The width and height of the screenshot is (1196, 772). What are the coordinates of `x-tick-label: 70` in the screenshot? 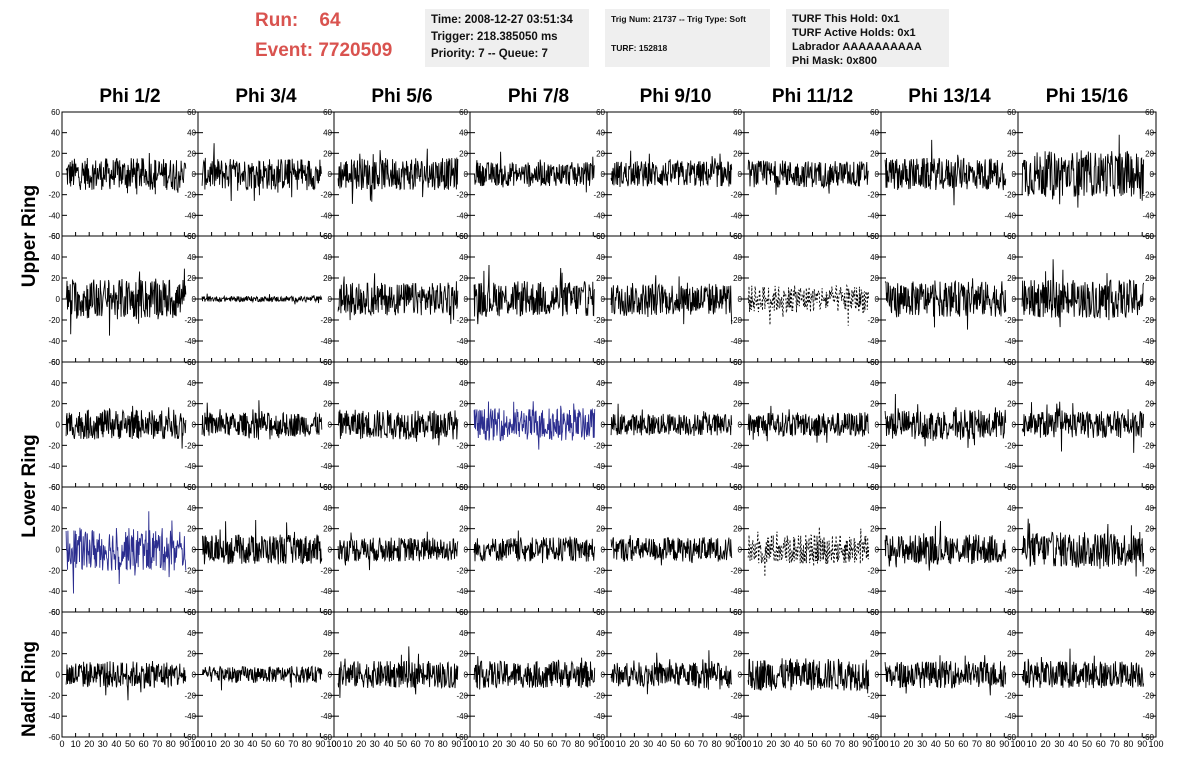 It's located at (1115, 744).